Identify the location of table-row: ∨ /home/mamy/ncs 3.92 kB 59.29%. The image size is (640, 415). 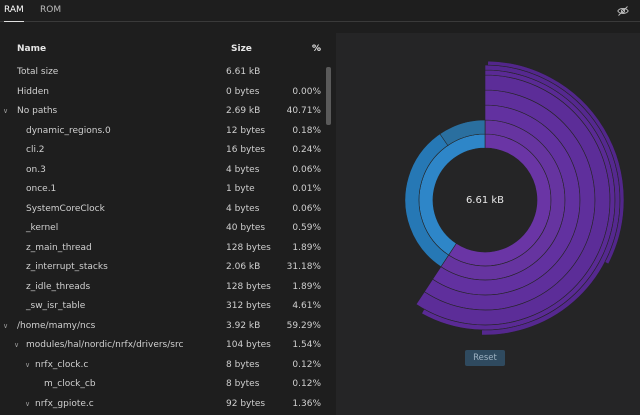
(165, 328).